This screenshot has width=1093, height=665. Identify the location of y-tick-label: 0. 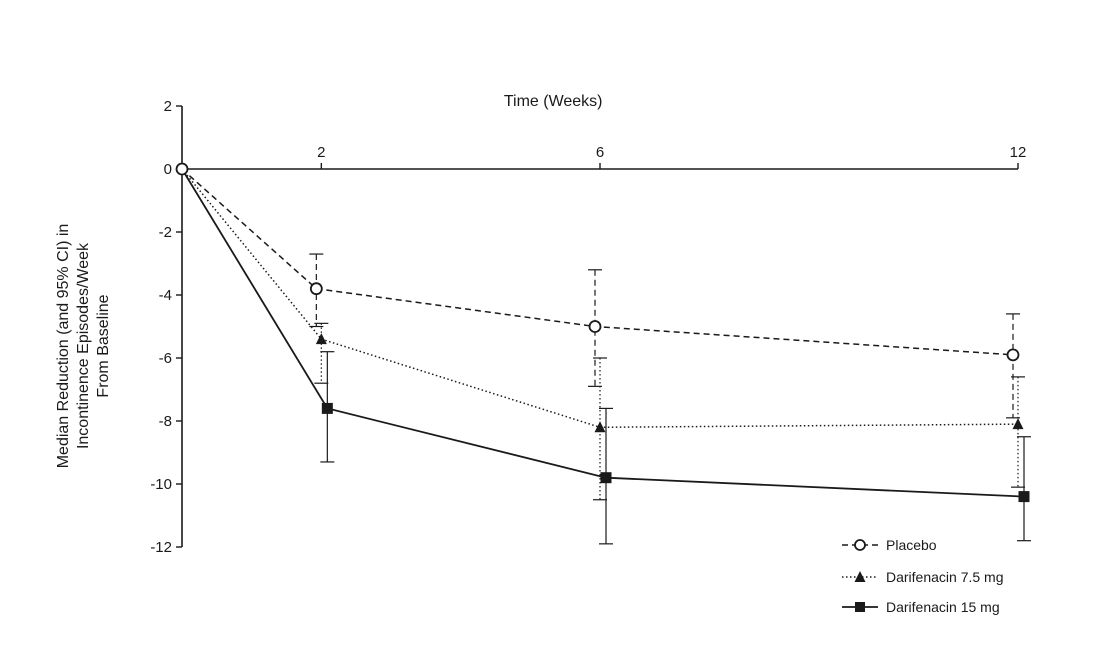
(168, 169).